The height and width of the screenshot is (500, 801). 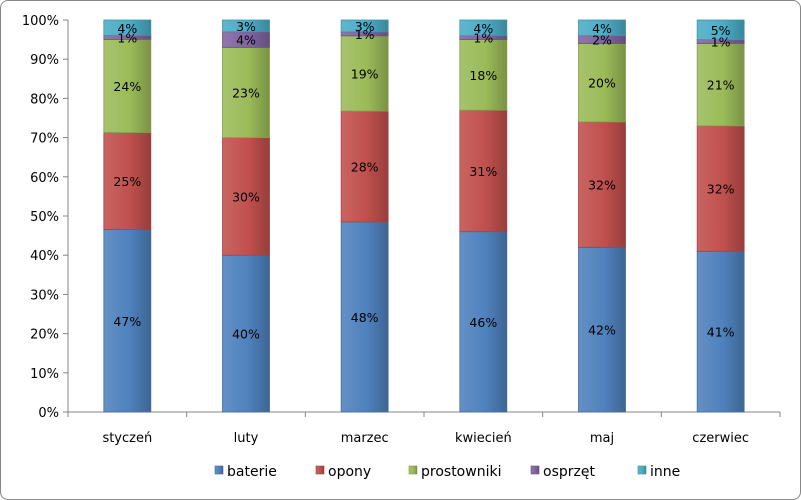 I want to click on legend-label: opony, so click(x=349, y=472).